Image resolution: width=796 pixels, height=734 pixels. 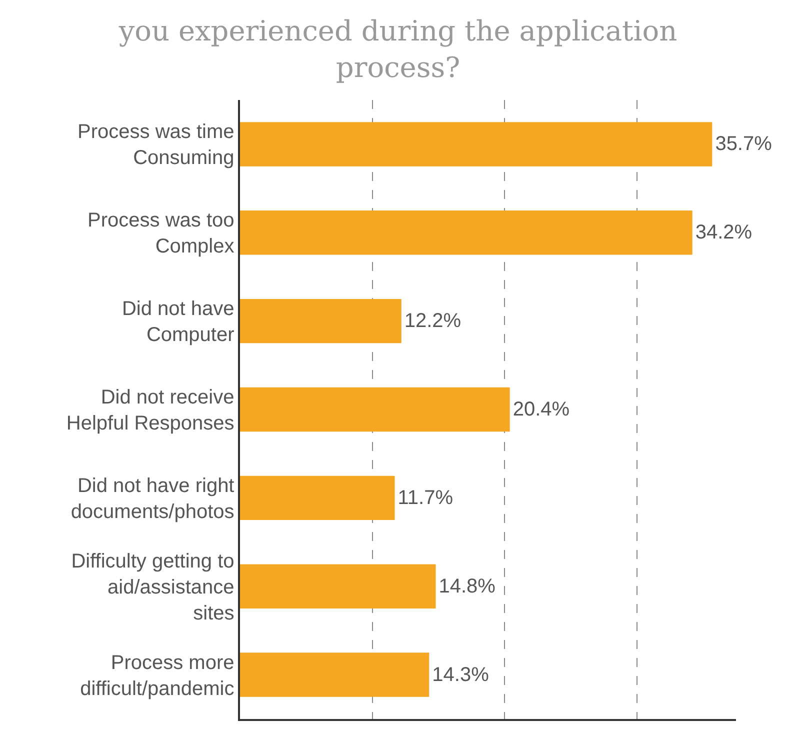 I want to click on y-tick-label: Process was time Consuming, so click(x=156, y=145).